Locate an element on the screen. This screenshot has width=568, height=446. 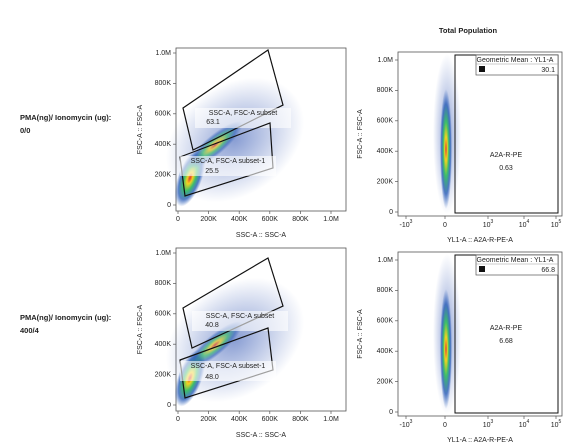
condition-label: 400/4 is located at coordinates (30, 330).